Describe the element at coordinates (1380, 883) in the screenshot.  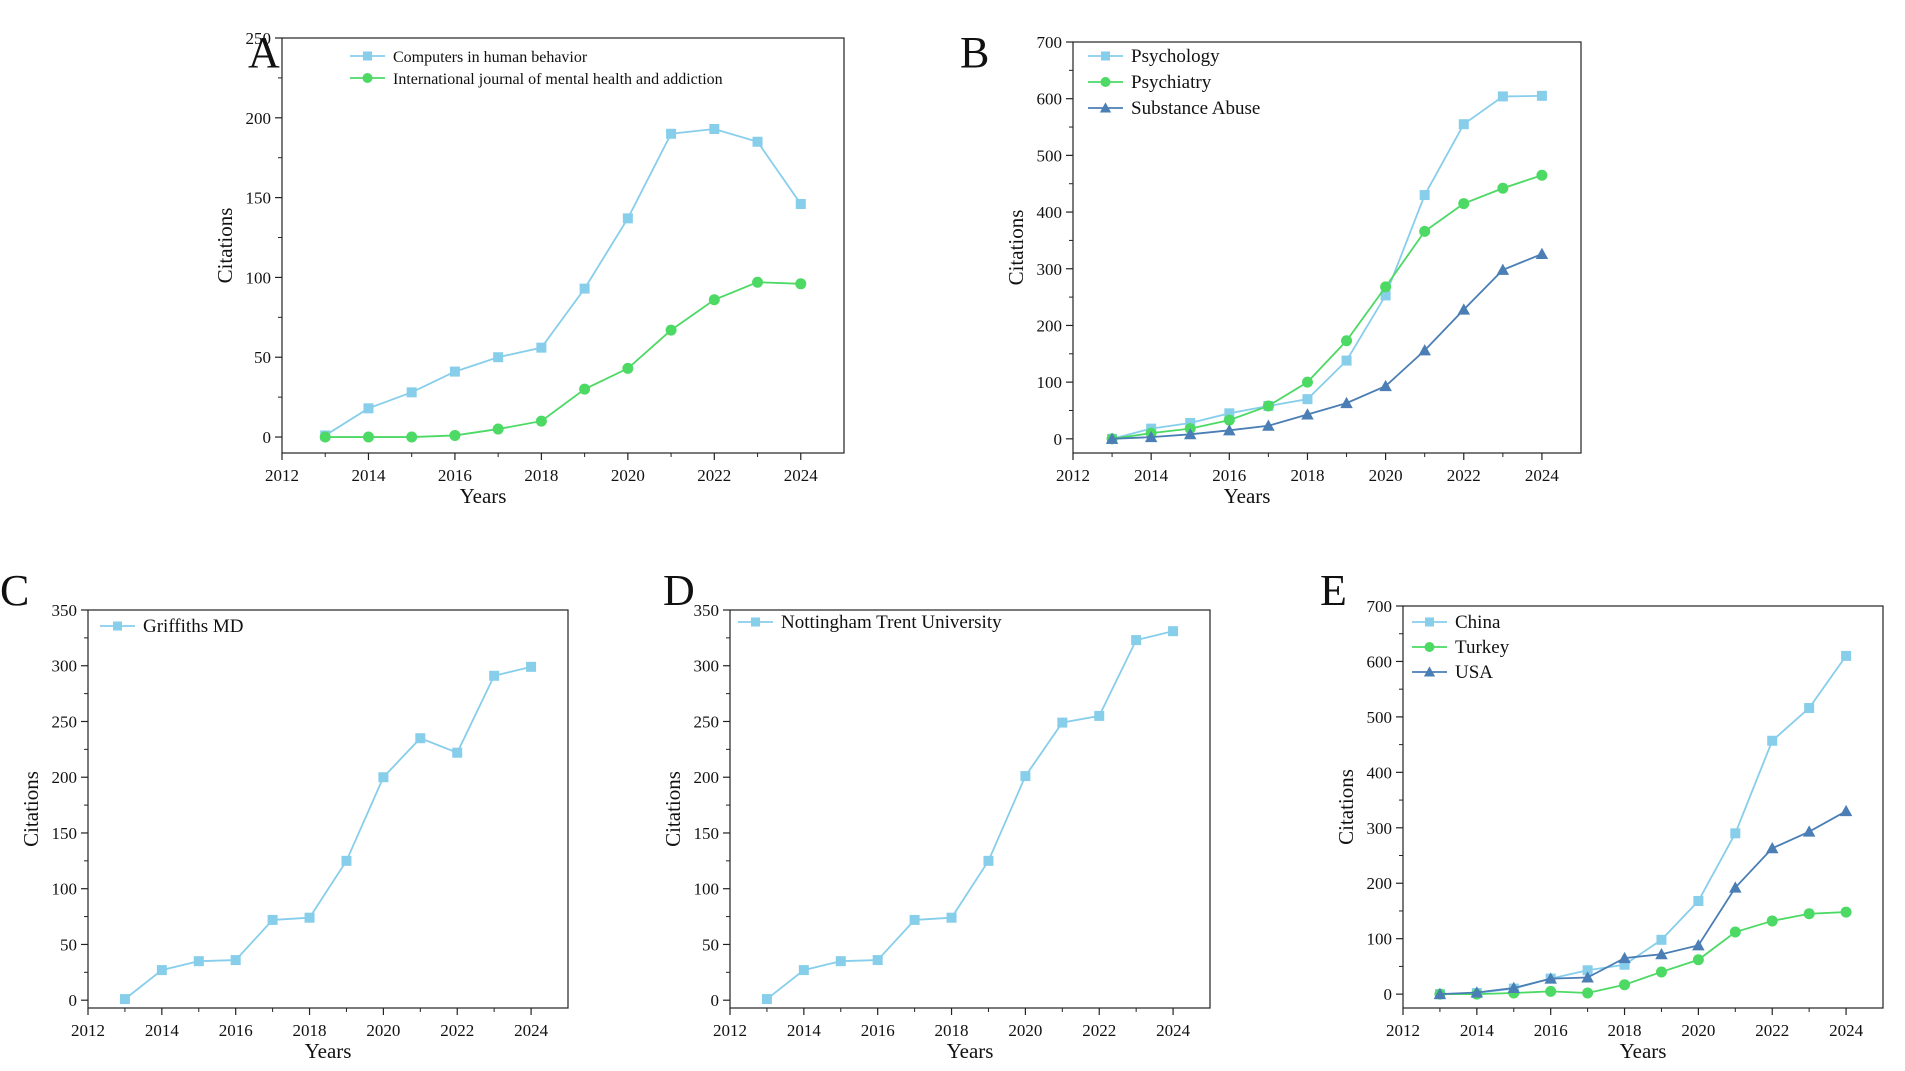
I see `y-tick-label: 200` at that location.